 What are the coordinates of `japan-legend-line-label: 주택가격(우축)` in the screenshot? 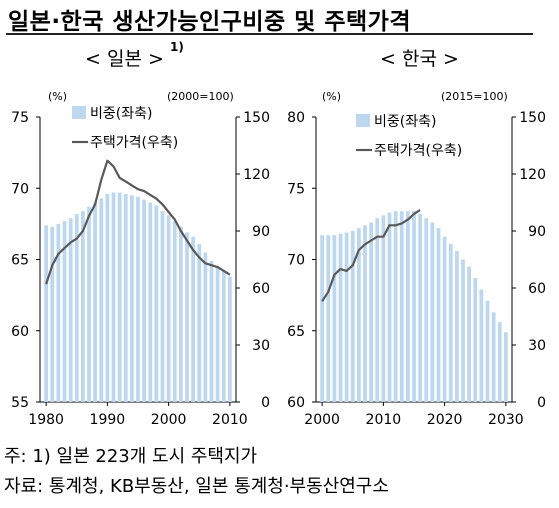 It's located at (134, 143).